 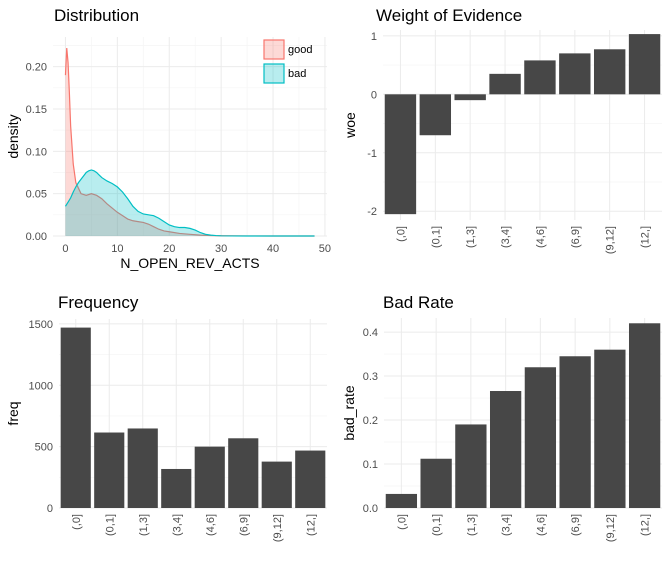 I want to click on y-axis-title: woe, so click(x=350, y=125).